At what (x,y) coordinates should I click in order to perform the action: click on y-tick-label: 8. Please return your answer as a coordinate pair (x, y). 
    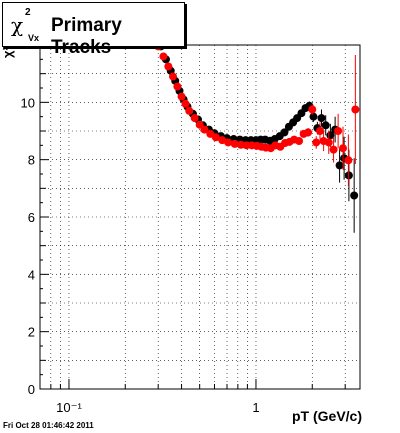
    Looking at the image, I should click on (31, 160).